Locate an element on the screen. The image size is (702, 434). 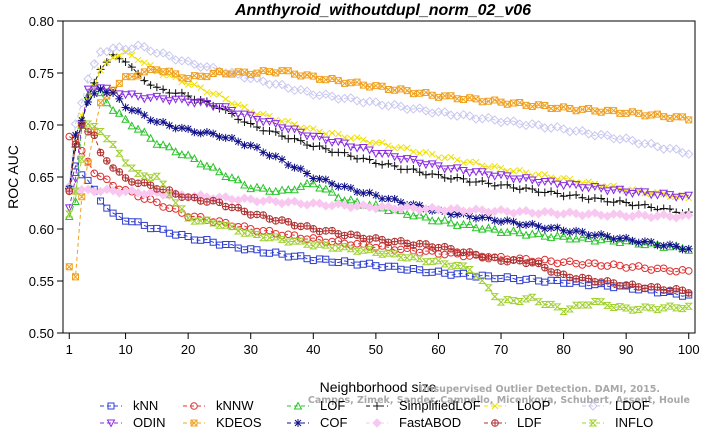
legend-label: COF is located at coordinates (334, 422).